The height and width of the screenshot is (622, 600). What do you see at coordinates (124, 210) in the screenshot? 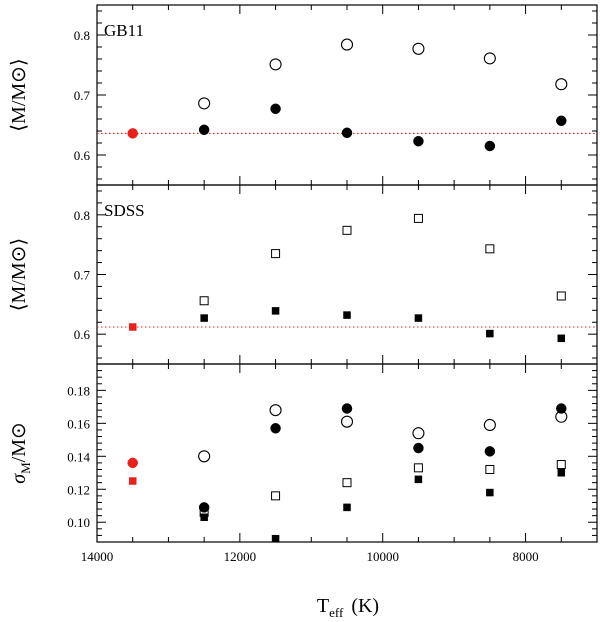
I see `panel-label: SDSS` at bounding box center [124, 210].